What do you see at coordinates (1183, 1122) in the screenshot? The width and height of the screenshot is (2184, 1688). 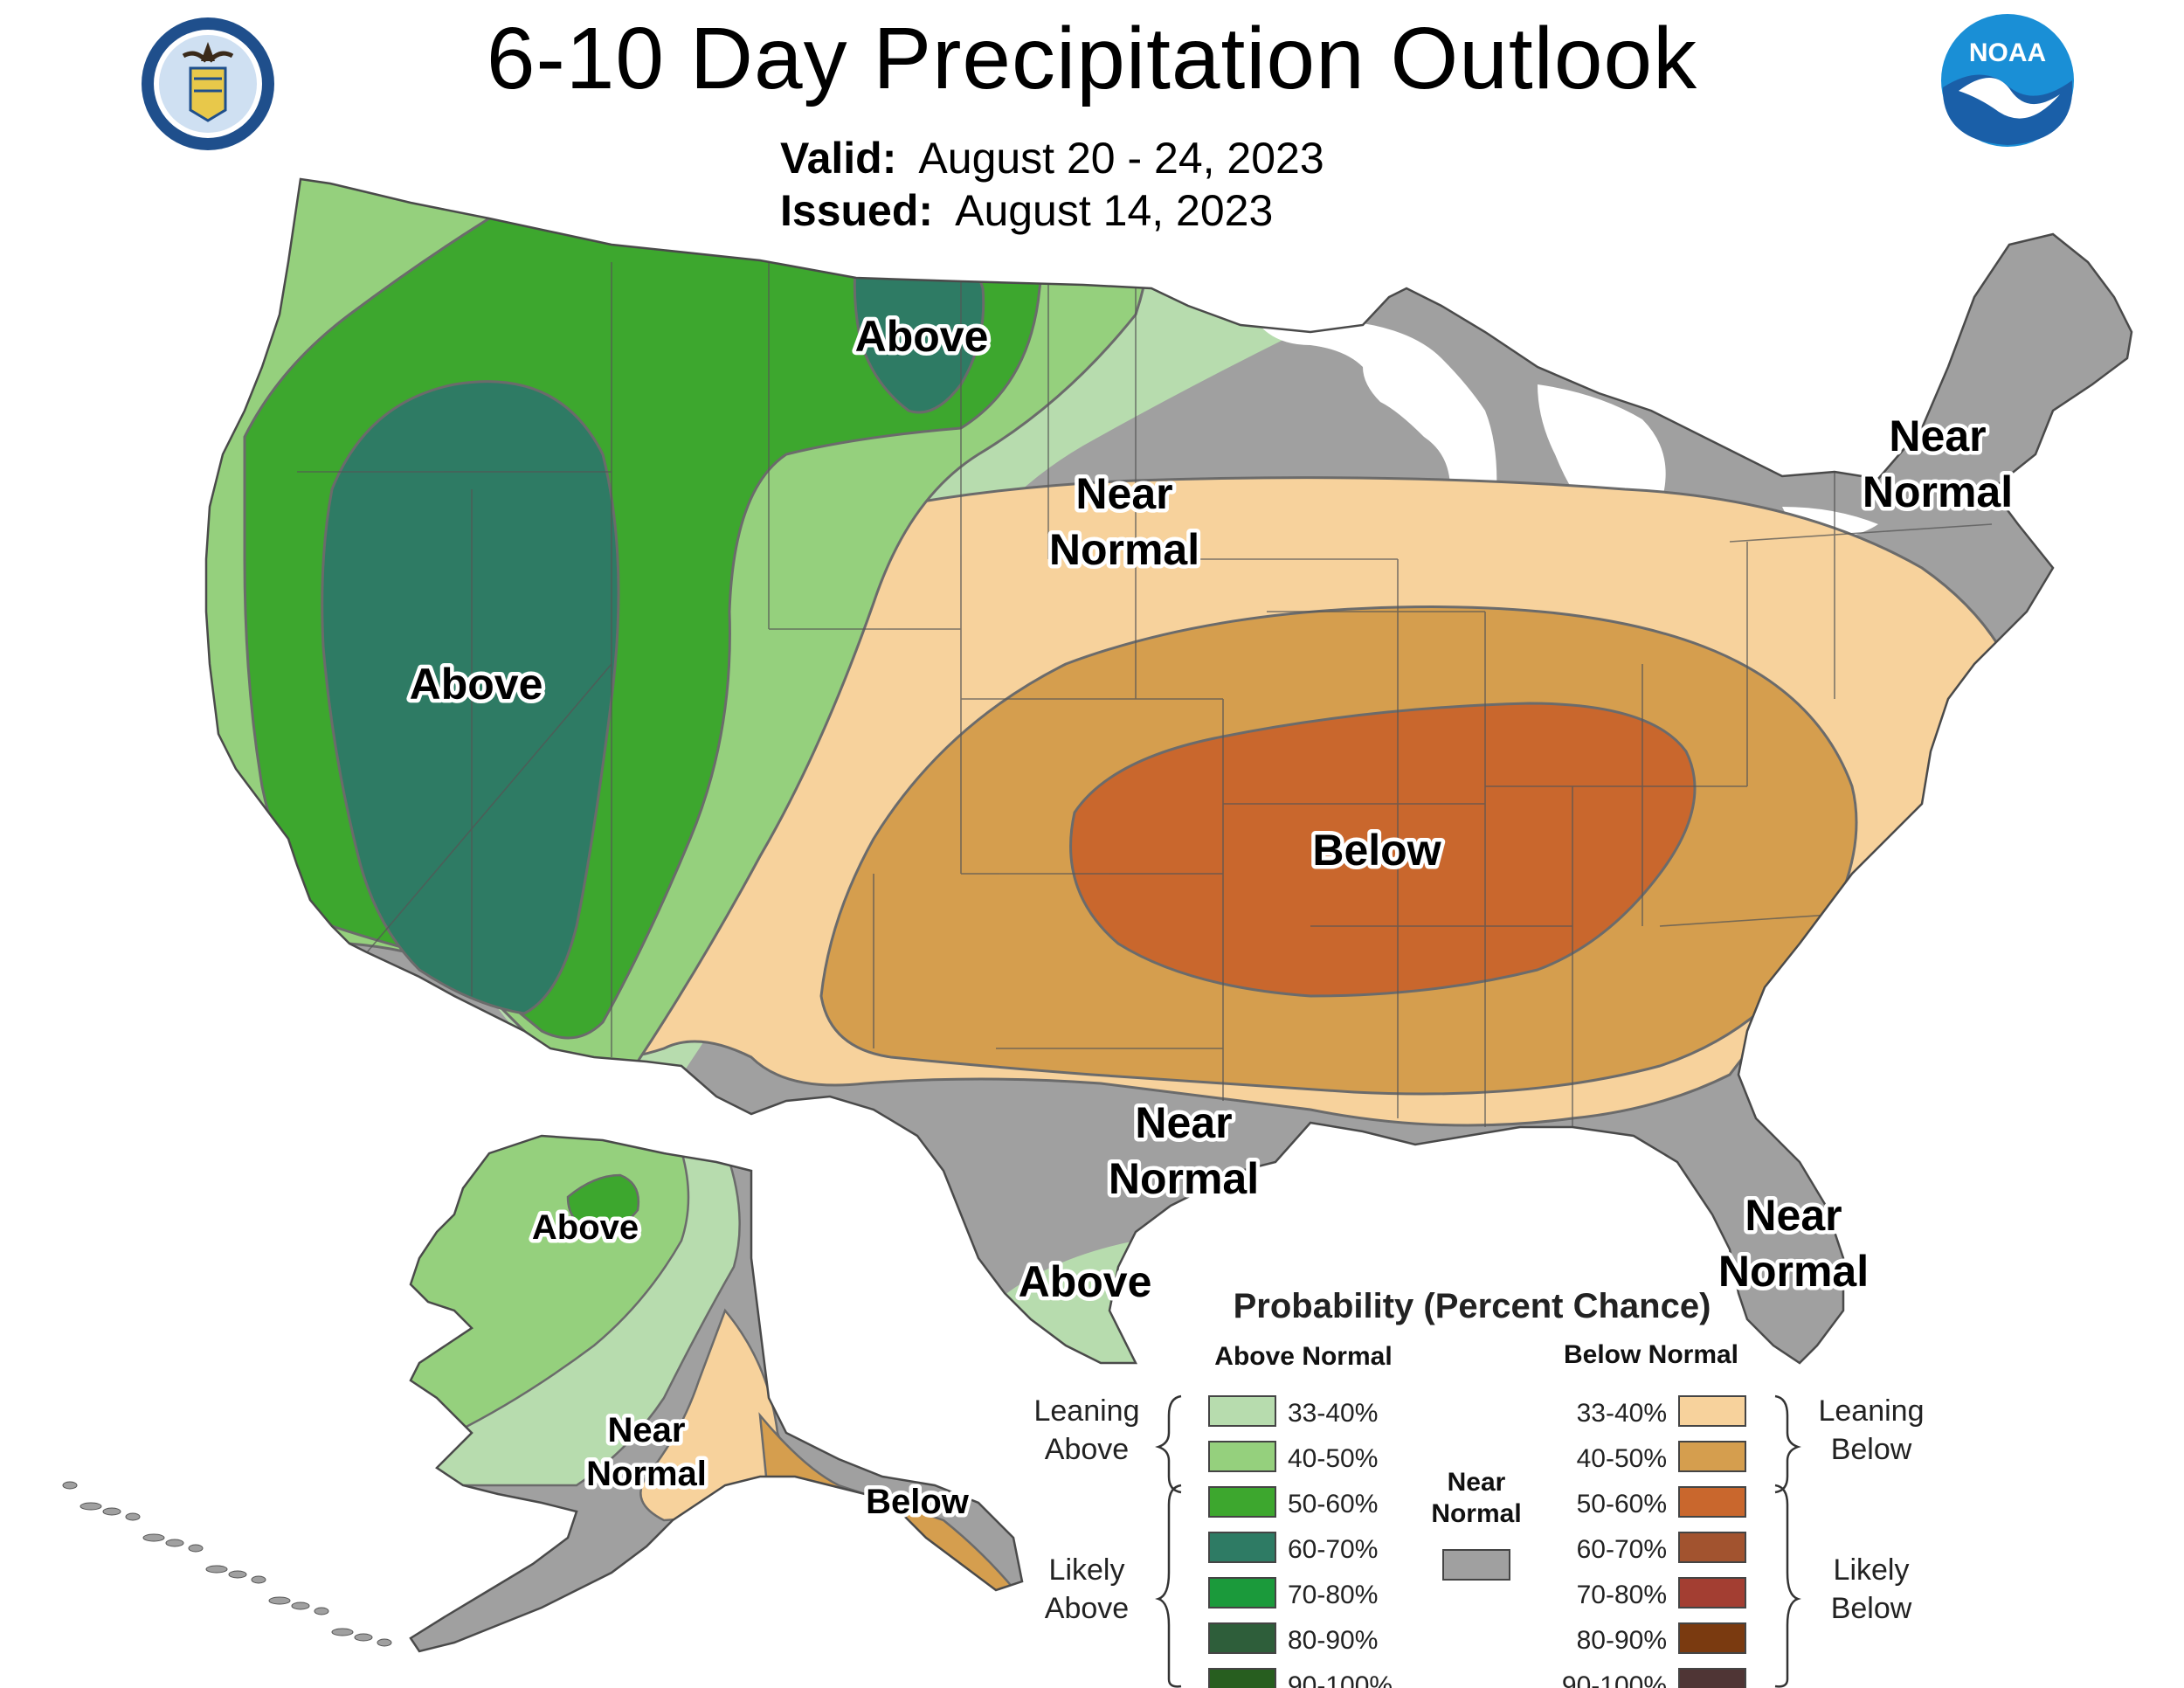 I see `label-texas-near-1: Near` at bounding box center [1183, 1122].